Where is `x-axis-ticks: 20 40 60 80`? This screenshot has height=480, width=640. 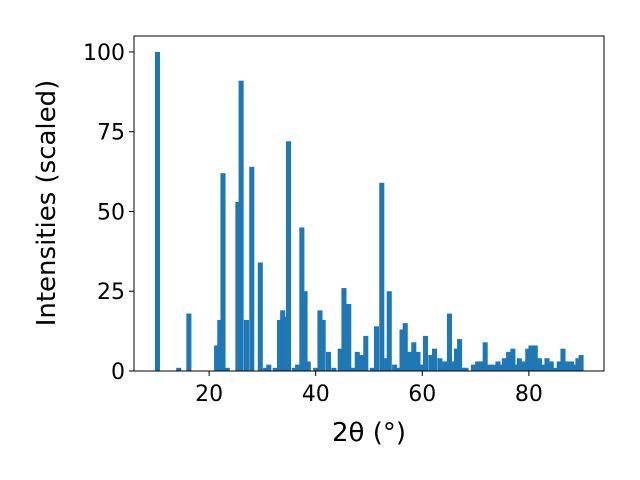
x-axis-ticks: 20 40 60 80 is located at coordinates (369, 389).